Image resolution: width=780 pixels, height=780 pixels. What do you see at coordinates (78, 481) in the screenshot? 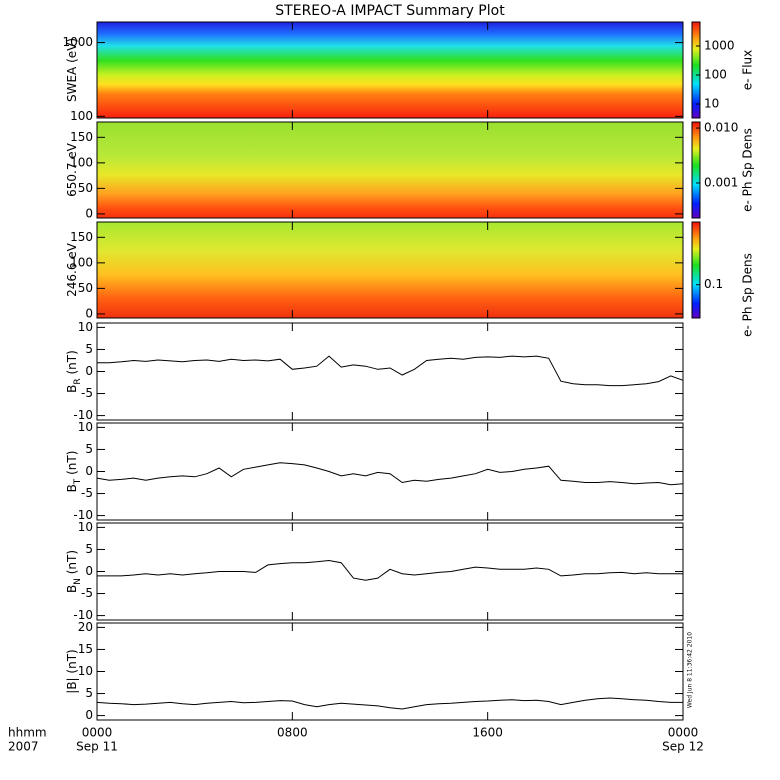
I see `y-axis-label-part: T` at bounding box center [78, 481].